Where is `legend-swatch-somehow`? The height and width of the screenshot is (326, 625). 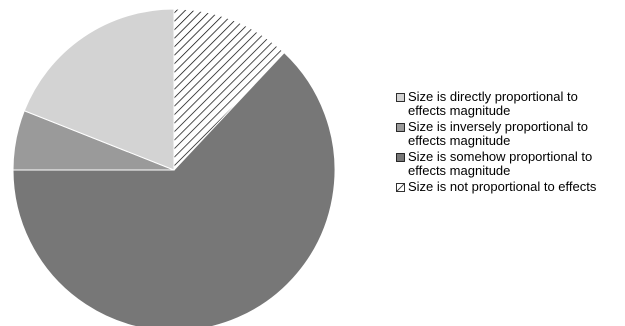 legend-swatch-somehow is located at coordinates (400, 157).